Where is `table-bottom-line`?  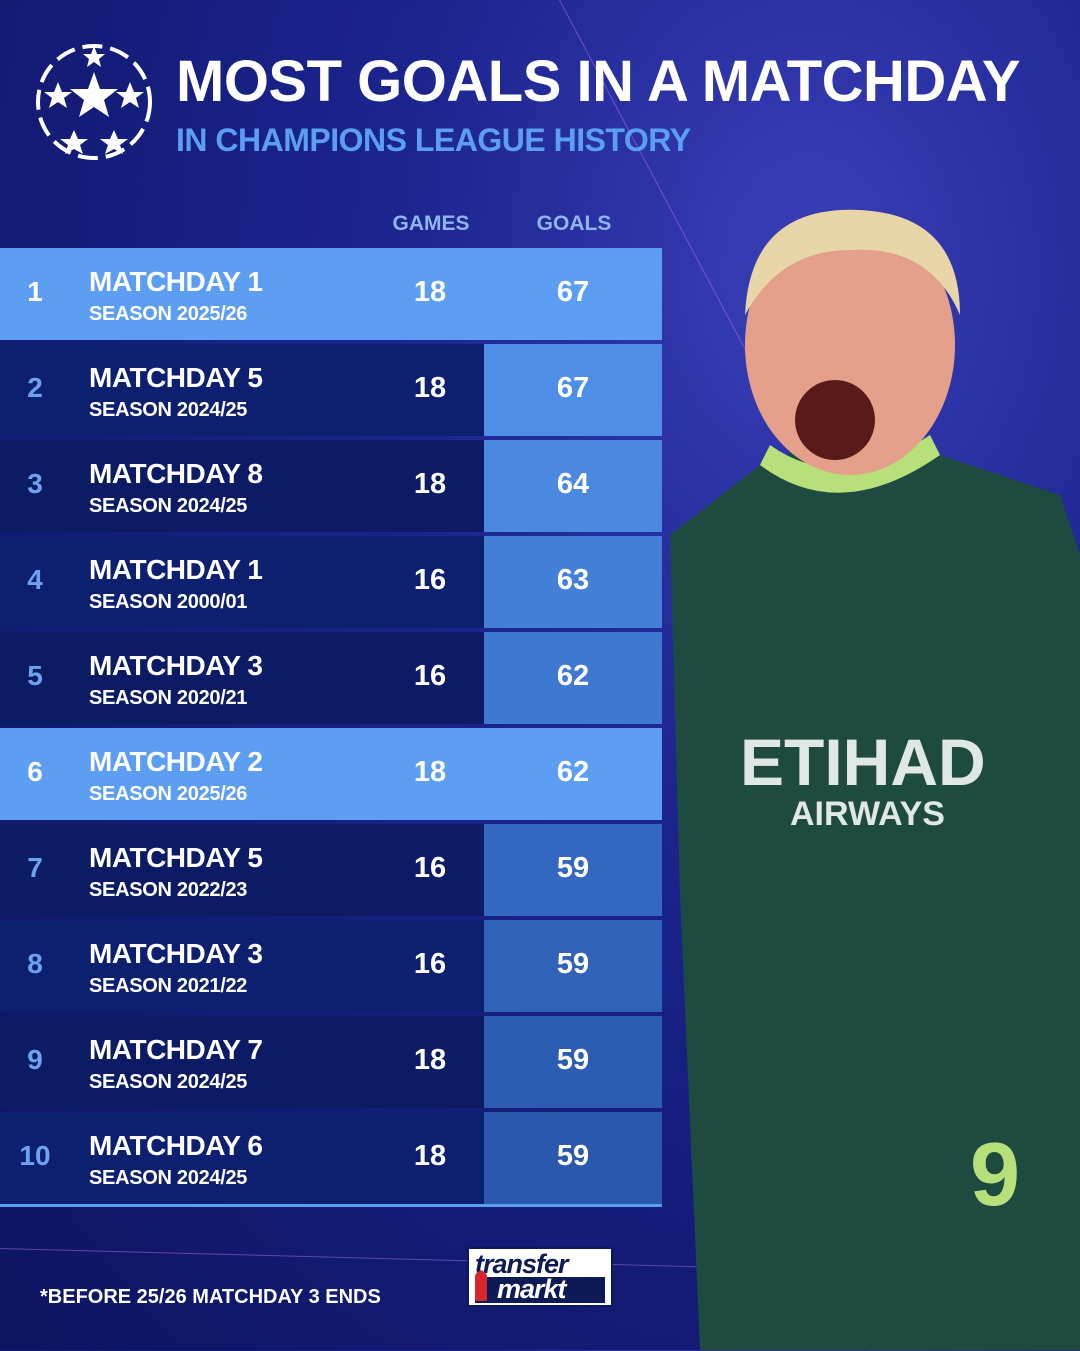 table-bottom-line is located at coordinates (331, 1205).